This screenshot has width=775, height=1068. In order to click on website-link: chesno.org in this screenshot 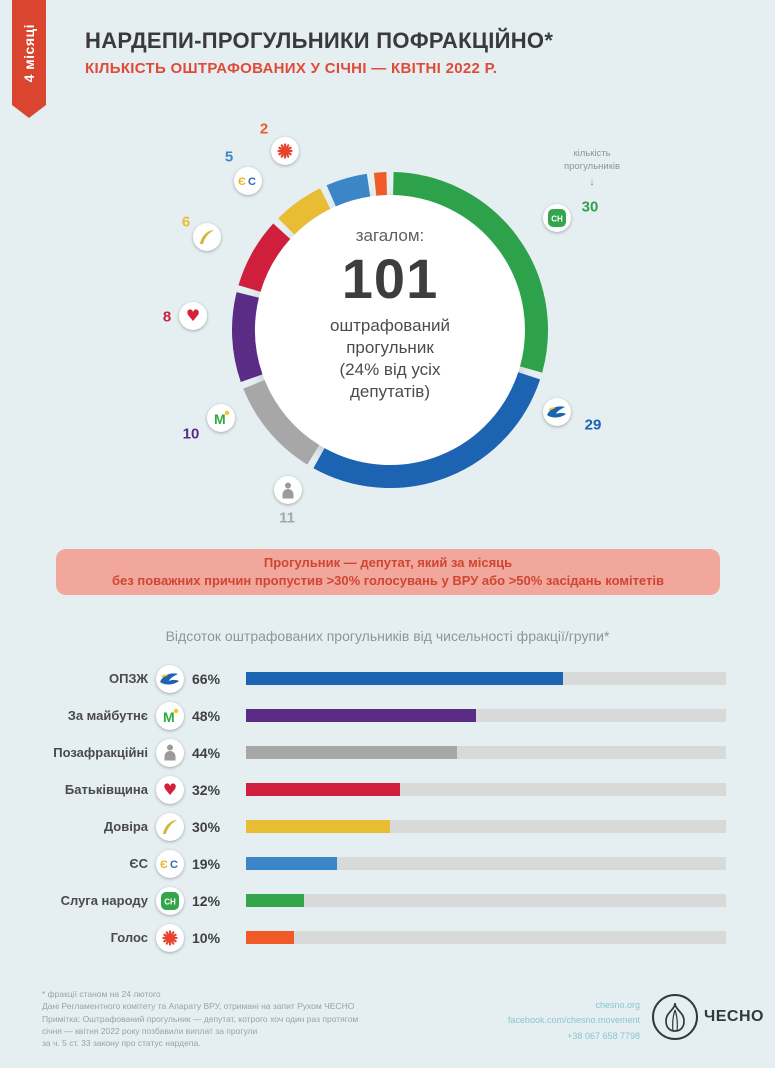, I will do `click(617, 1005)`.